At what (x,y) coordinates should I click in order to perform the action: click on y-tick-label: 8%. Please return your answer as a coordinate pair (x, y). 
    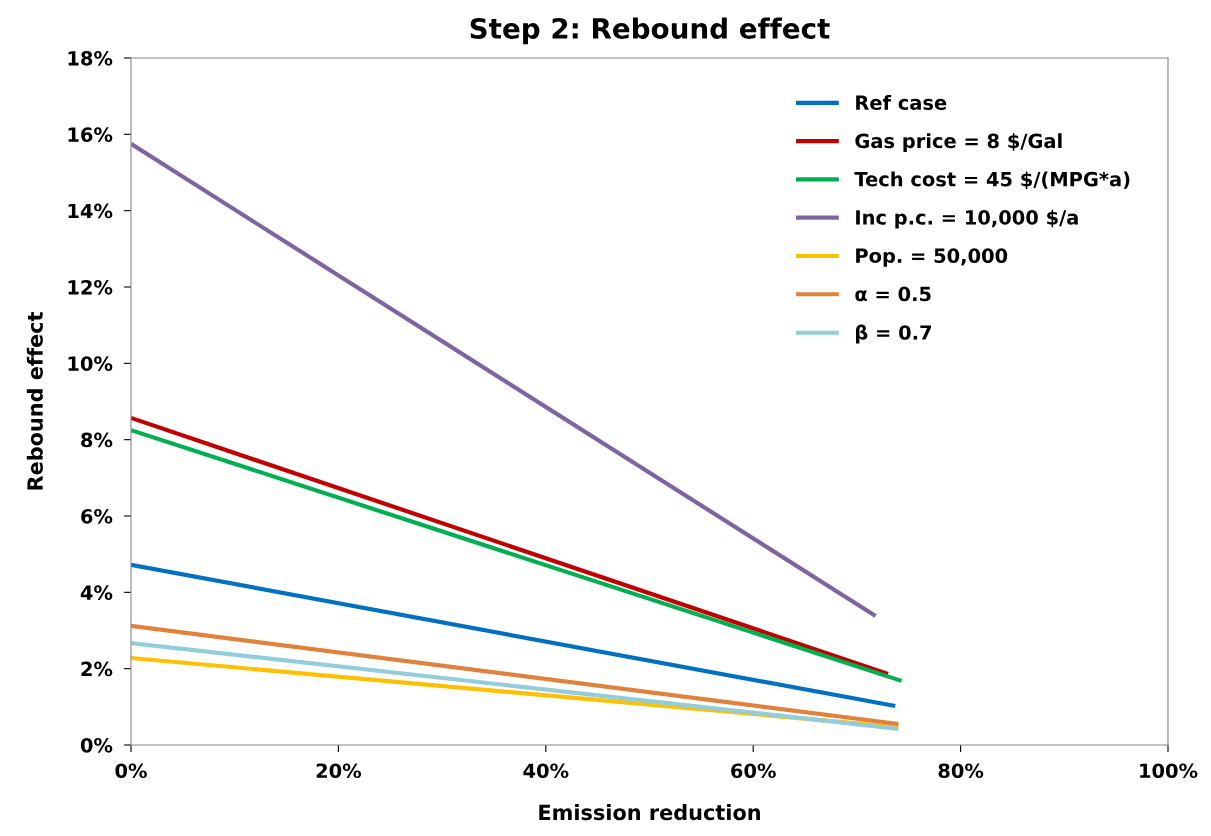
    Looking at the image, I should click on (97, 440).